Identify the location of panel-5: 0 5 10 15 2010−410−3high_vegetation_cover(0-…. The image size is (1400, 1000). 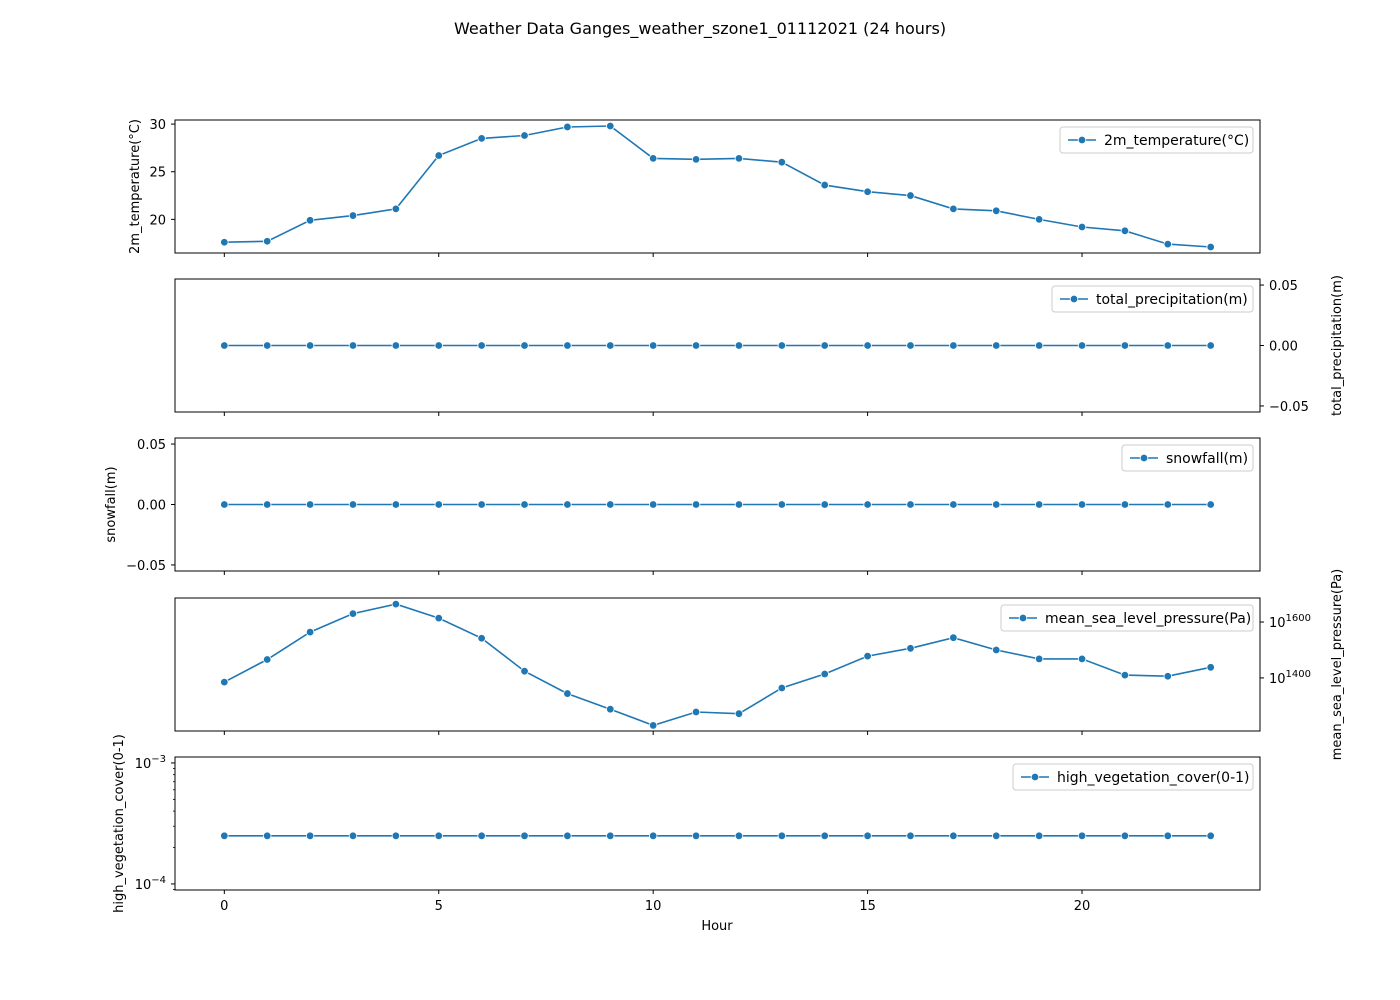
(686, 824).